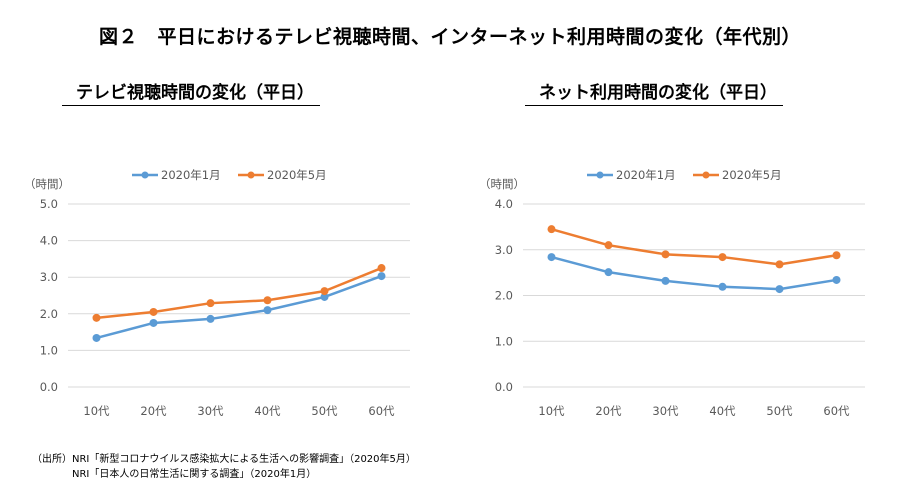 This screenshot has width=900, height=500. What do you see at coordinates (244, 459) in the screenshot?
I see `source-line-1: NRI「新型コロナウイルス感染拡大による生活への影響調査」（2020年5月）` at bounding box center [244, 459].